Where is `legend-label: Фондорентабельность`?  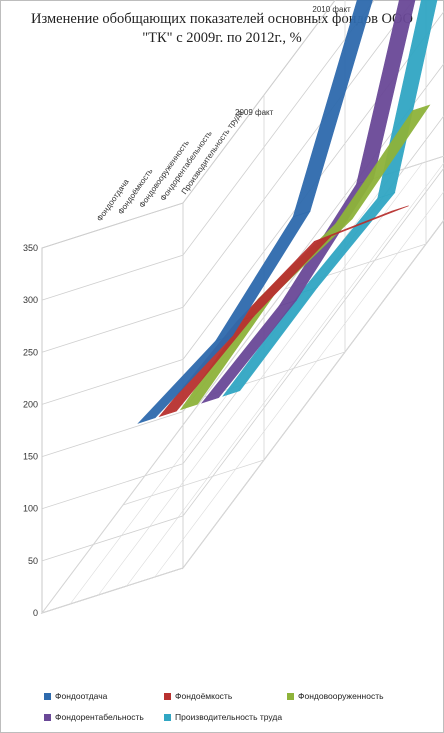
legend-label: Фондорентабельность is located at coordinates (99, 717).